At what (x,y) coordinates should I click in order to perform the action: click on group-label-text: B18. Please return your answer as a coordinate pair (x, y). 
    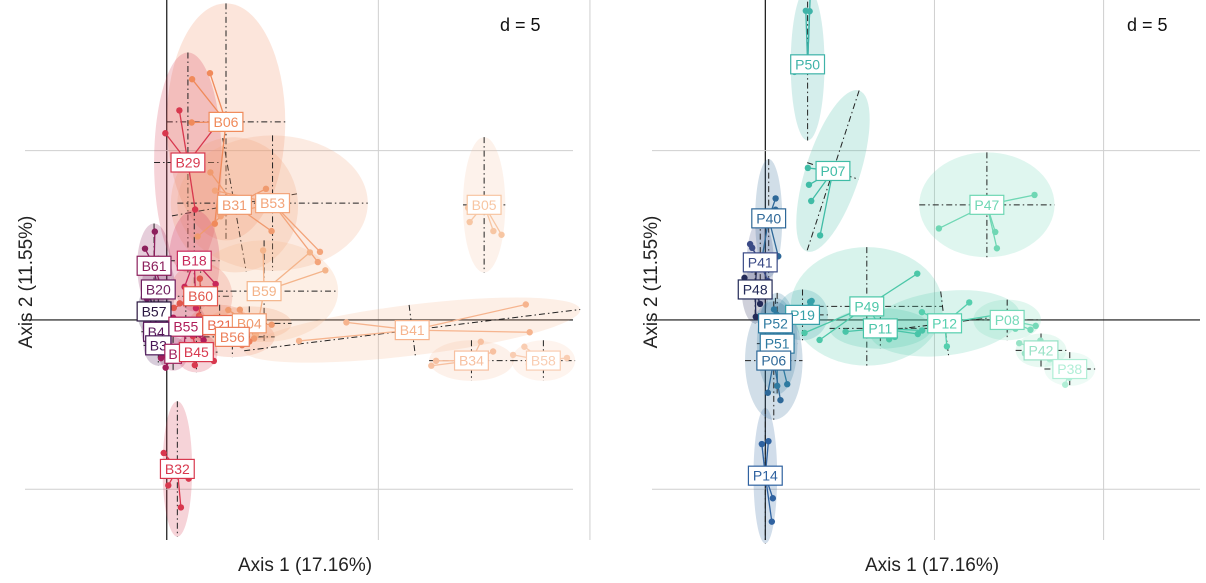
    Looking at the image, I should click on (194, 261).